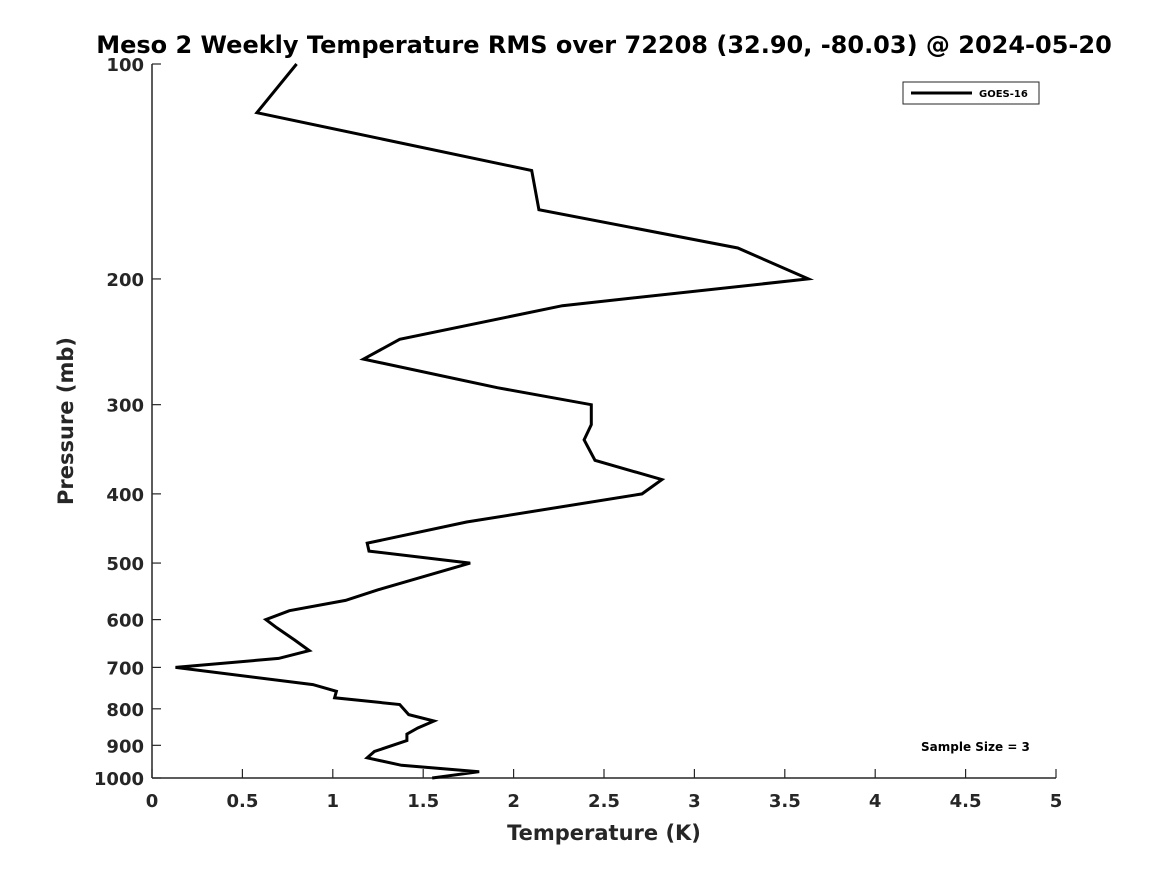 The image size is (1167, 875). I want to click on x-ticks: 0 0.5 1 1.5 2 2.5 3 3.5 4 4.5 5, so click(604, 790).